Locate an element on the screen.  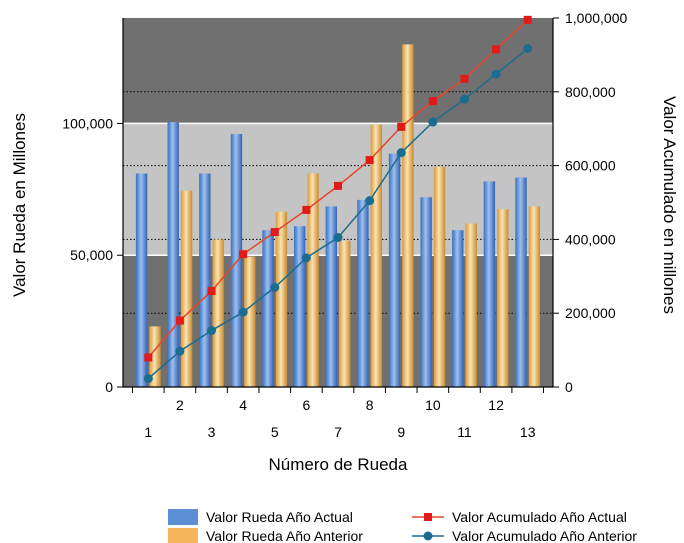
legend-label: Valor Acumulado Año Actual is located at coordinates (539, 517).